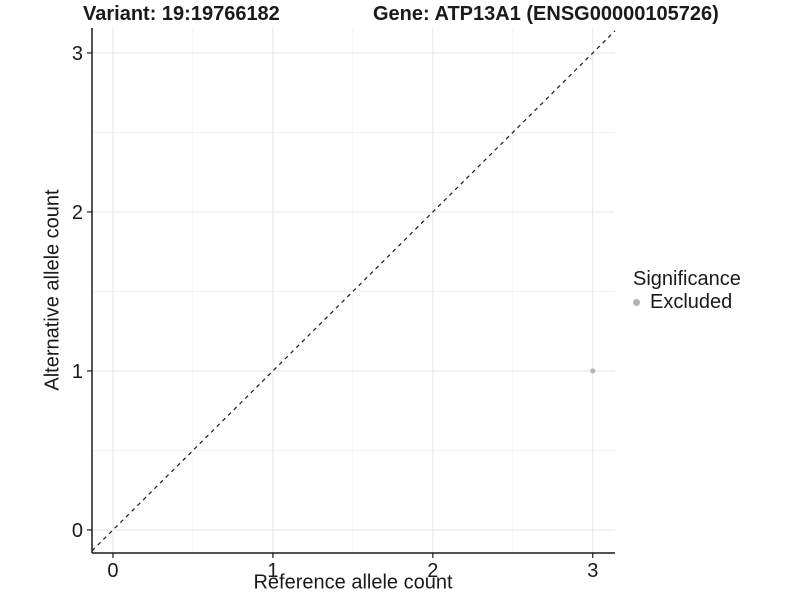 This screenshot has height=600, width=800. Describe the element at coordinates (112, 571) in the screenshot. I see `x-tick-label: 0` at that location.